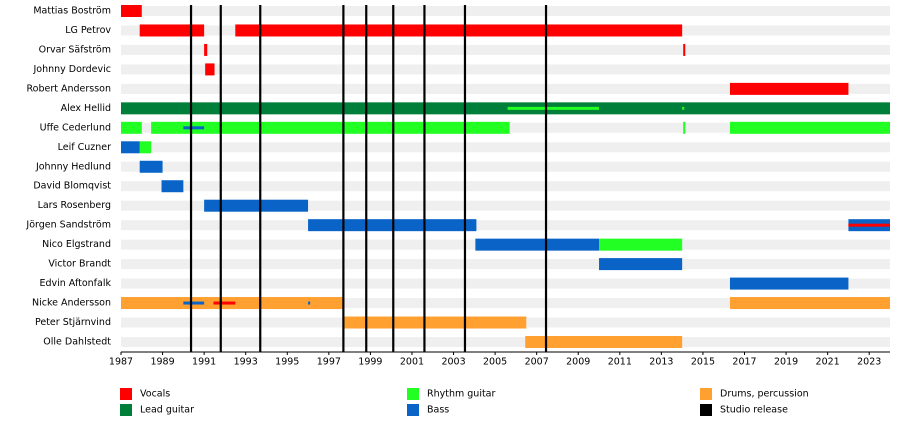 The width and height of the screenshot is (900, 425). I want to click on member-label: Lars Rosenberg, so click(74, 205).